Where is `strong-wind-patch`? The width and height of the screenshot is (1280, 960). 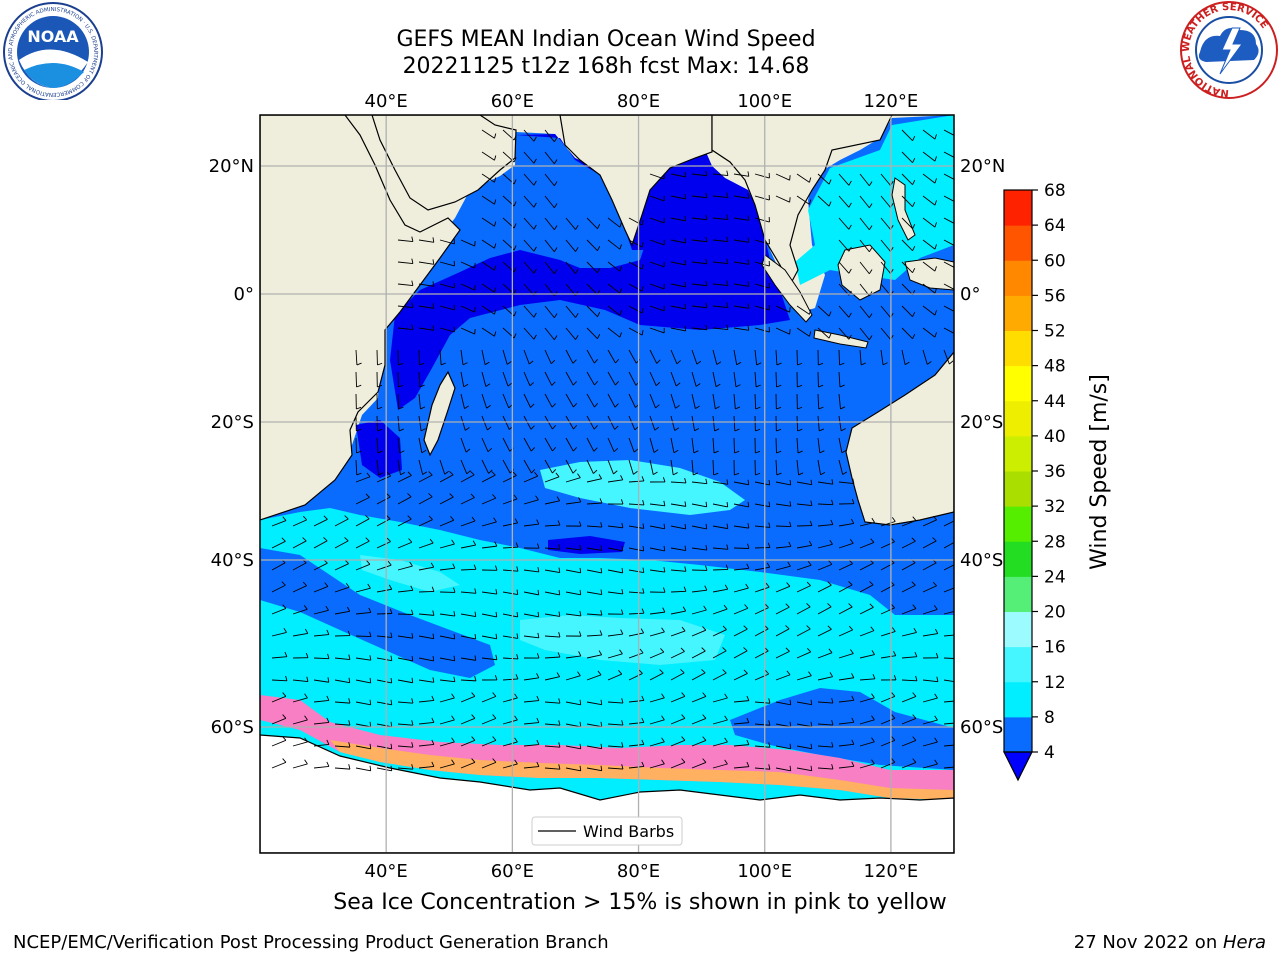 strong-wind-patch is located at coordinates (642, 487).